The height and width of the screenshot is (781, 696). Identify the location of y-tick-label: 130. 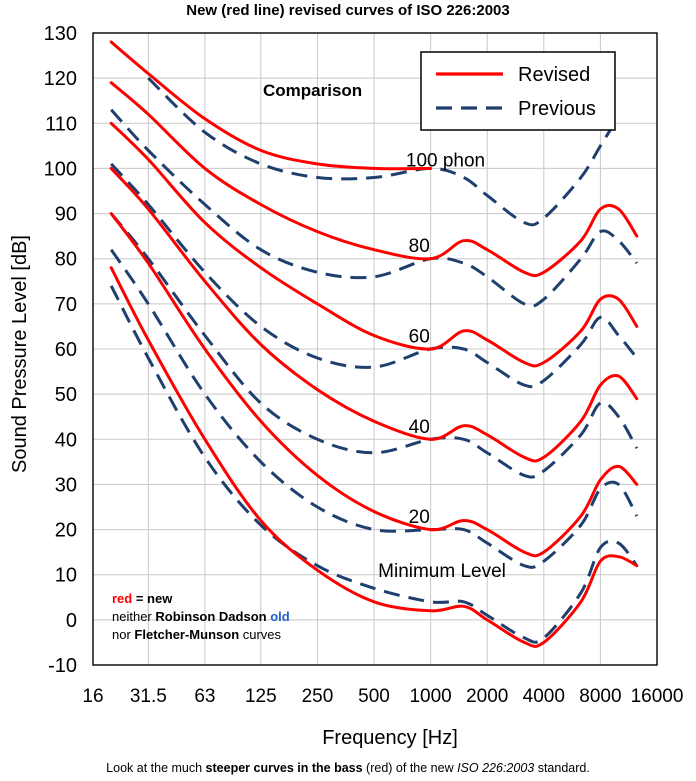
(60, 34).